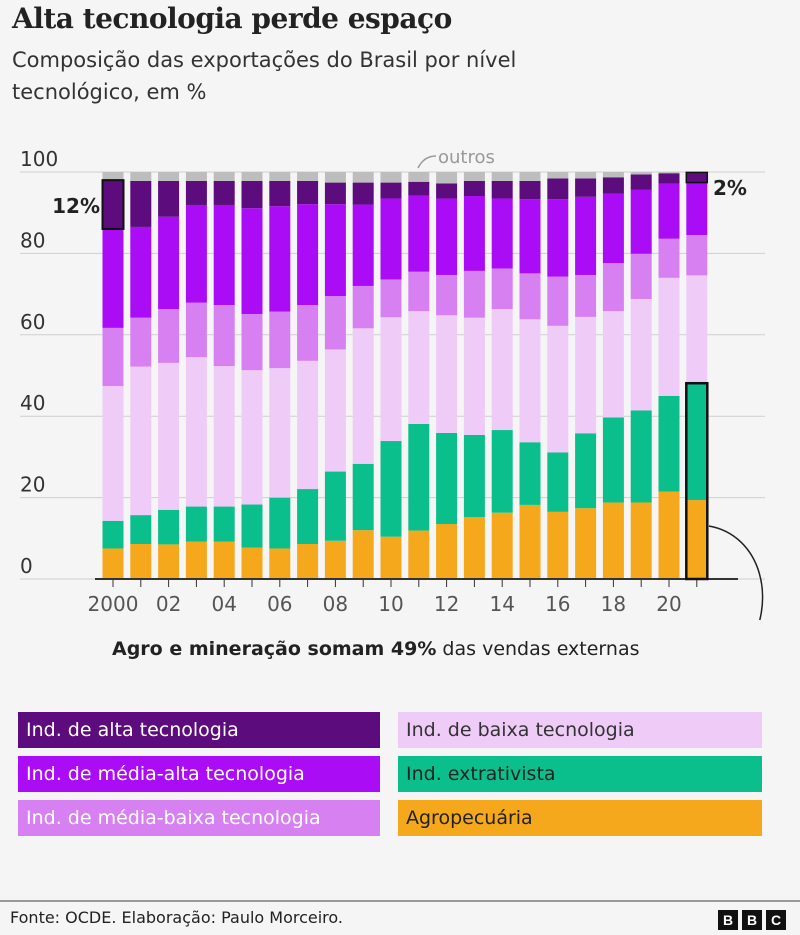  What do you see at coordinates (580, 774) in the screenshot?
I see `legend-item-extrativista: Ind. extrativista` at bounding box center [580, 774].